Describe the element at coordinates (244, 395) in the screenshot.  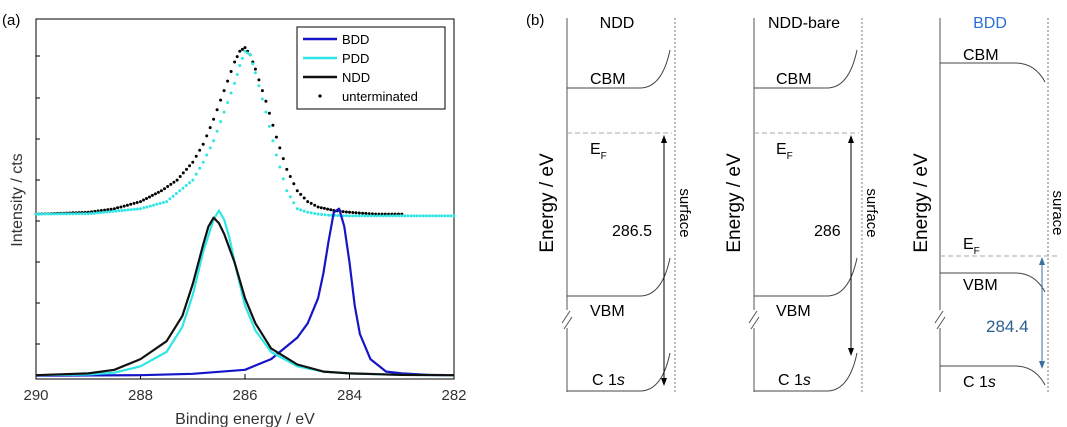
I see `x-tick-label: 286` at that location.